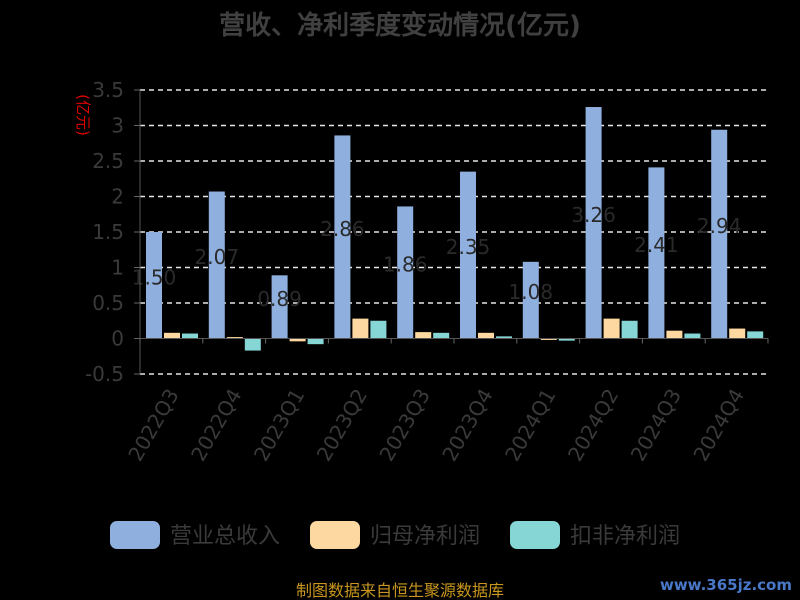 Image resolution: width=800 pixels, height=600 pixels. I want to click on y-tick-label: 3, so click(117, 126).